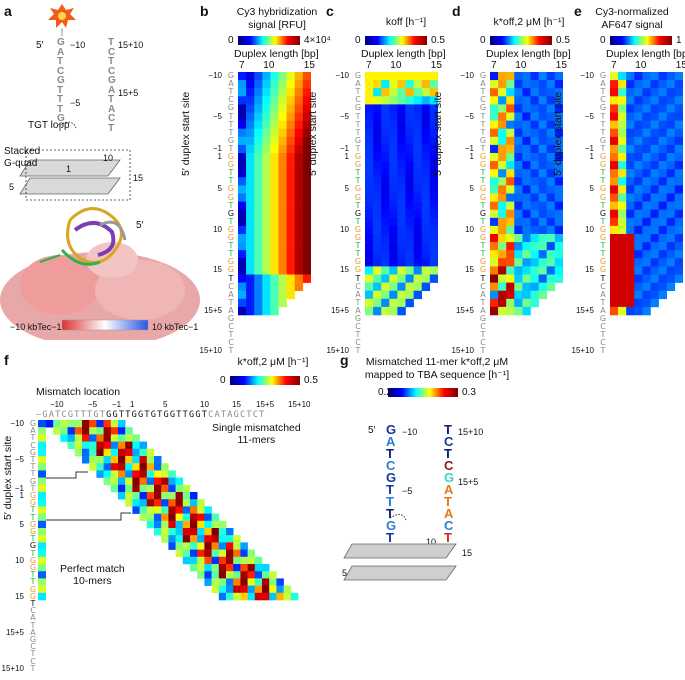  What do you see at coordinates (42, 510) in the screenshot?
I see `f-perfect-column` at bounding box center [42, 510].